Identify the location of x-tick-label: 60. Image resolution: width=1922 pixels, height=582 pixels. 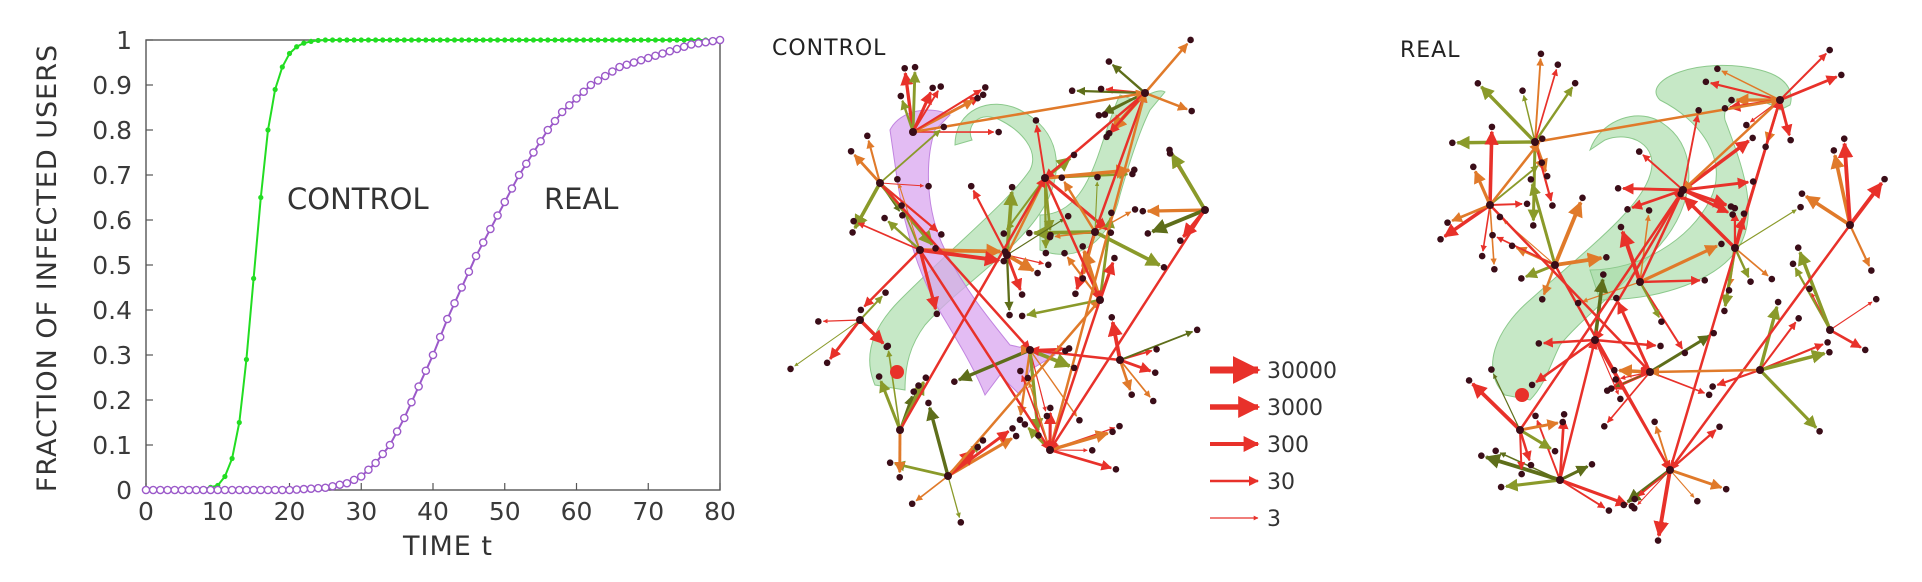
(577, 511).